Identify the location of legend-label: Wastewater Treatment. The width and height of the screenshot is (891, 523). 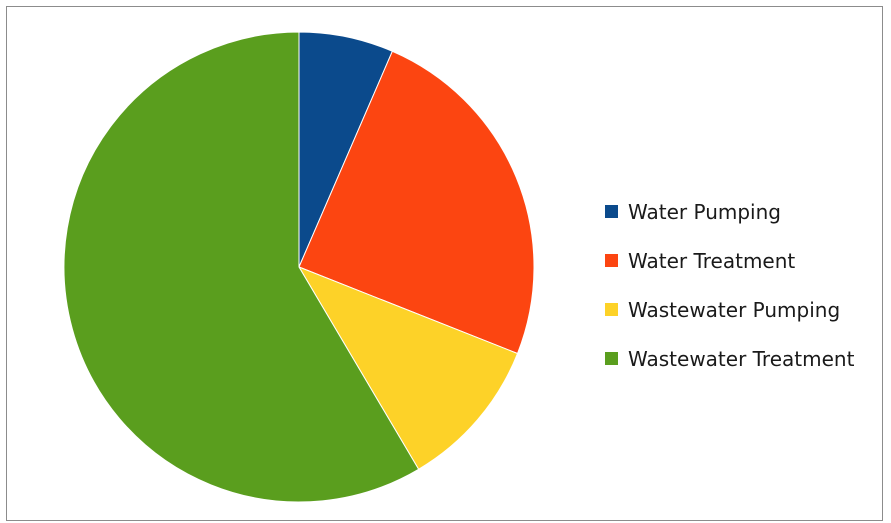
(741, 358).